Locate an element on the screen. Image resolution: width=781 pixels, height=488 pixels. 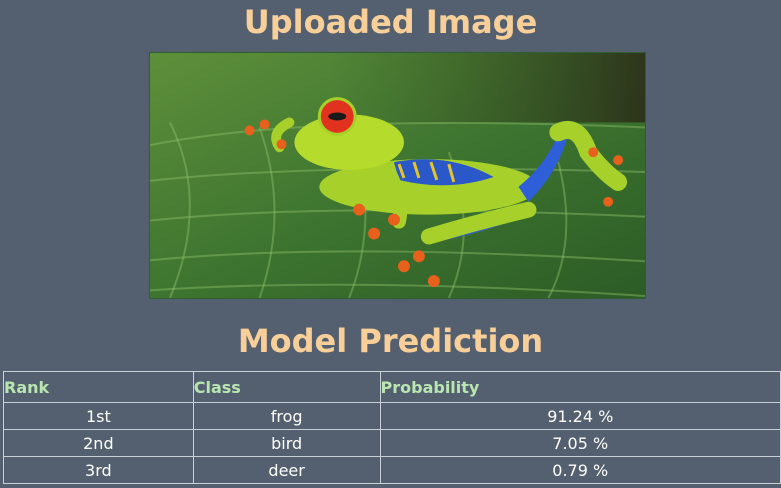
rank-cell: 2nd is located at coordinates (98, 443).